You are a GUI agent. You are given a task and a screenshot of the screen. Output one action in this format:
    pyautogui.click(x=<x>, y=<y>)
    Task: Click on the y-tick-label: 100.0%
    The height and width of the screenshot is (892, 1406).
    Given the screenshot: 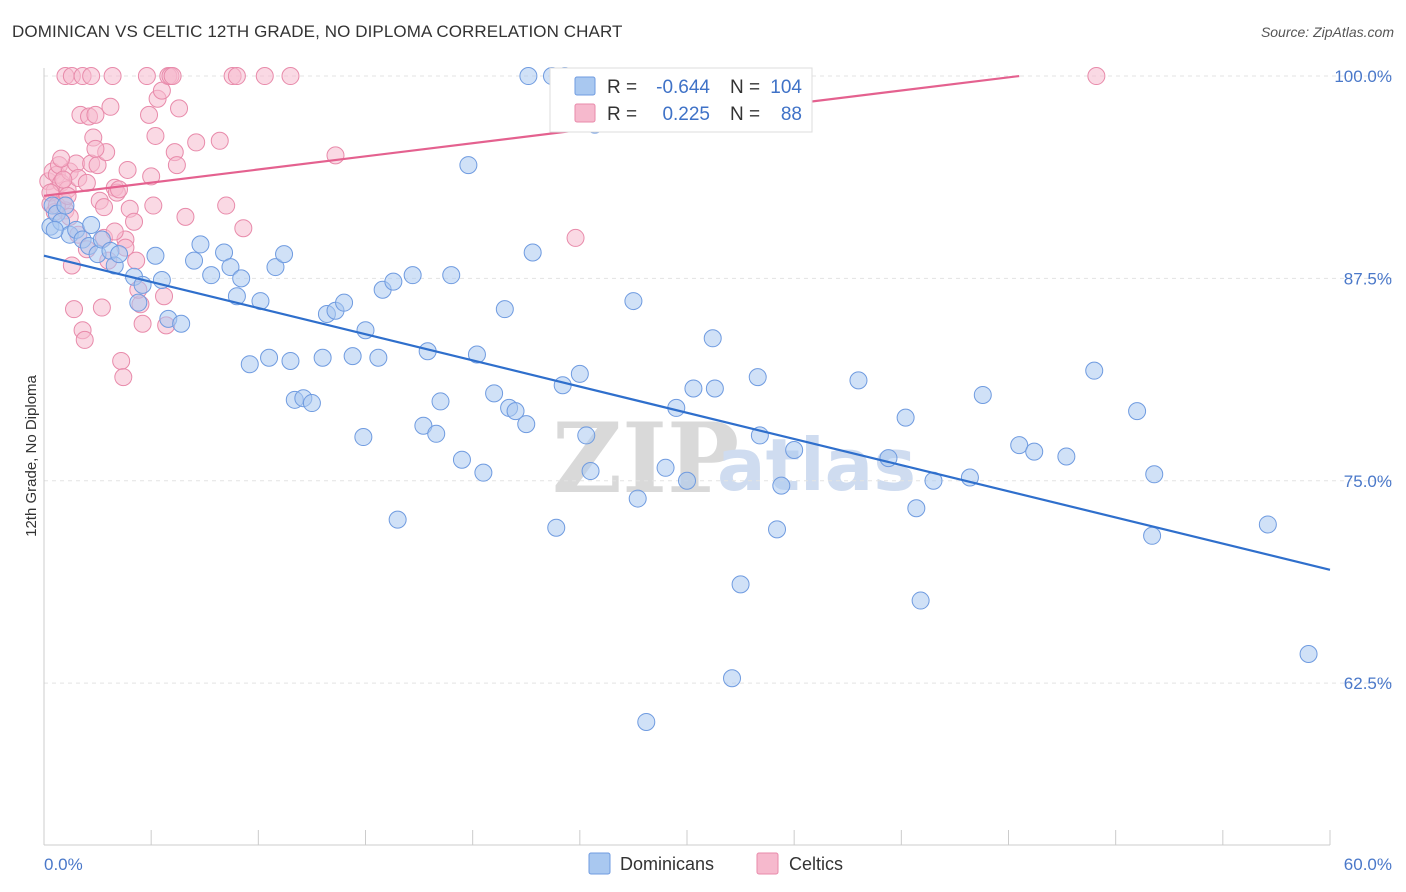 What is the action you would take?
    pyautogui.click(x=1363, y=76)
    